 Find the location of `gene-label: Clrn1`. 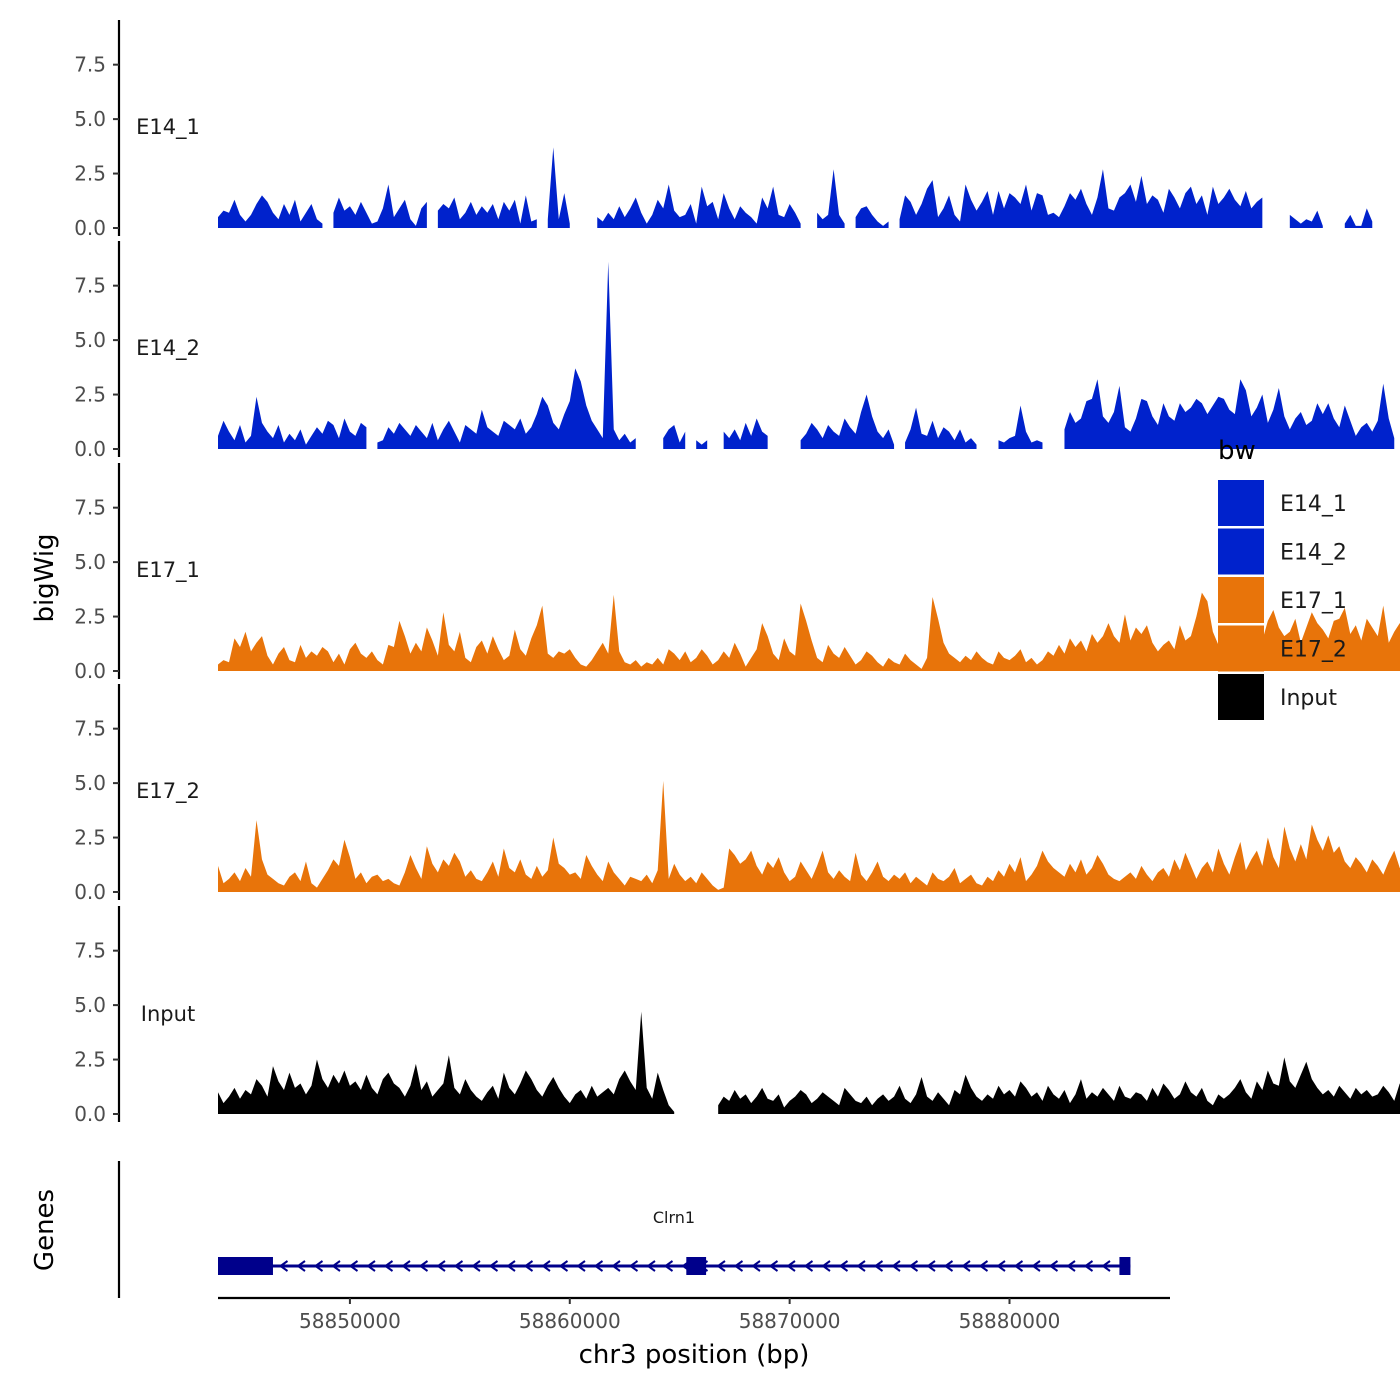

gene-label: Clrn1 is located at coordinates (674, 1217).